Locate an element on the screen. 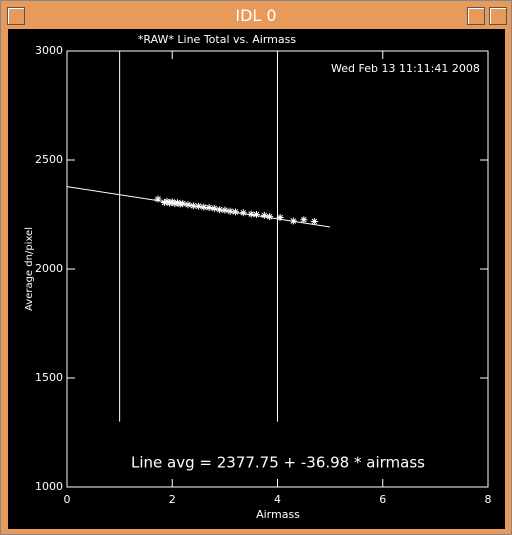 The image size is (512, 535). minimize-button is located at coordinates (476, 16).